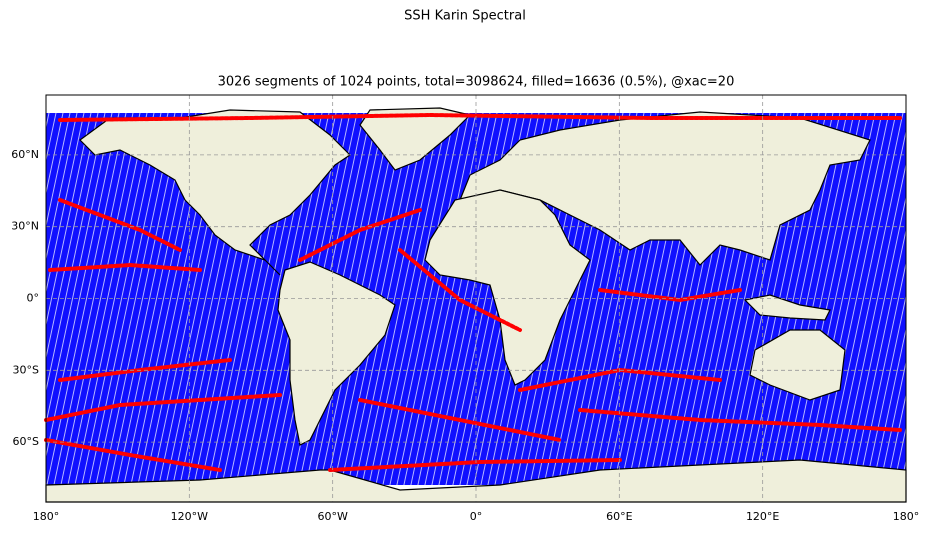  What do you see at coordinates (619, 516) in the screenshot?
I see `x-tick-label: 60°E` at bounding box center [619, 516].